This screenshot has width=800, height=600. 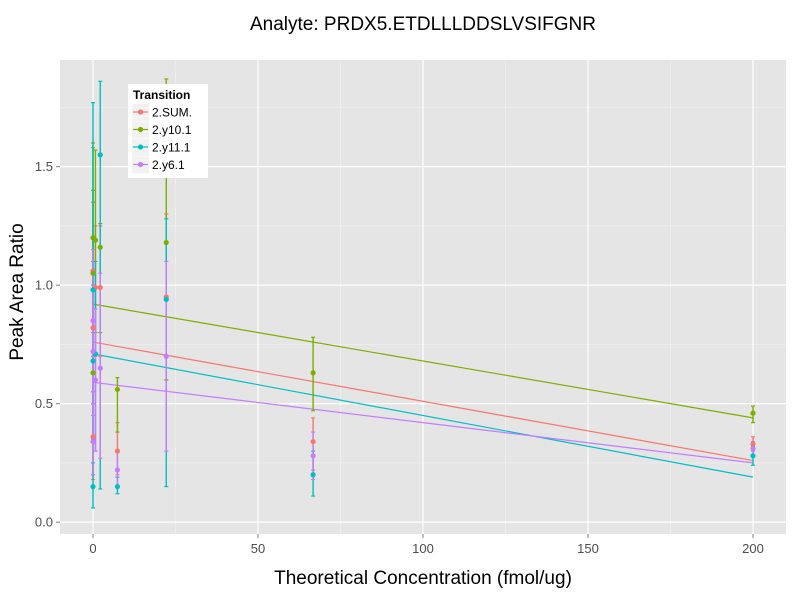 What do you see at coordinates (423, 548) in the screenshot?
I see `x-tick-label: 100` at bounding box center [423, 548].